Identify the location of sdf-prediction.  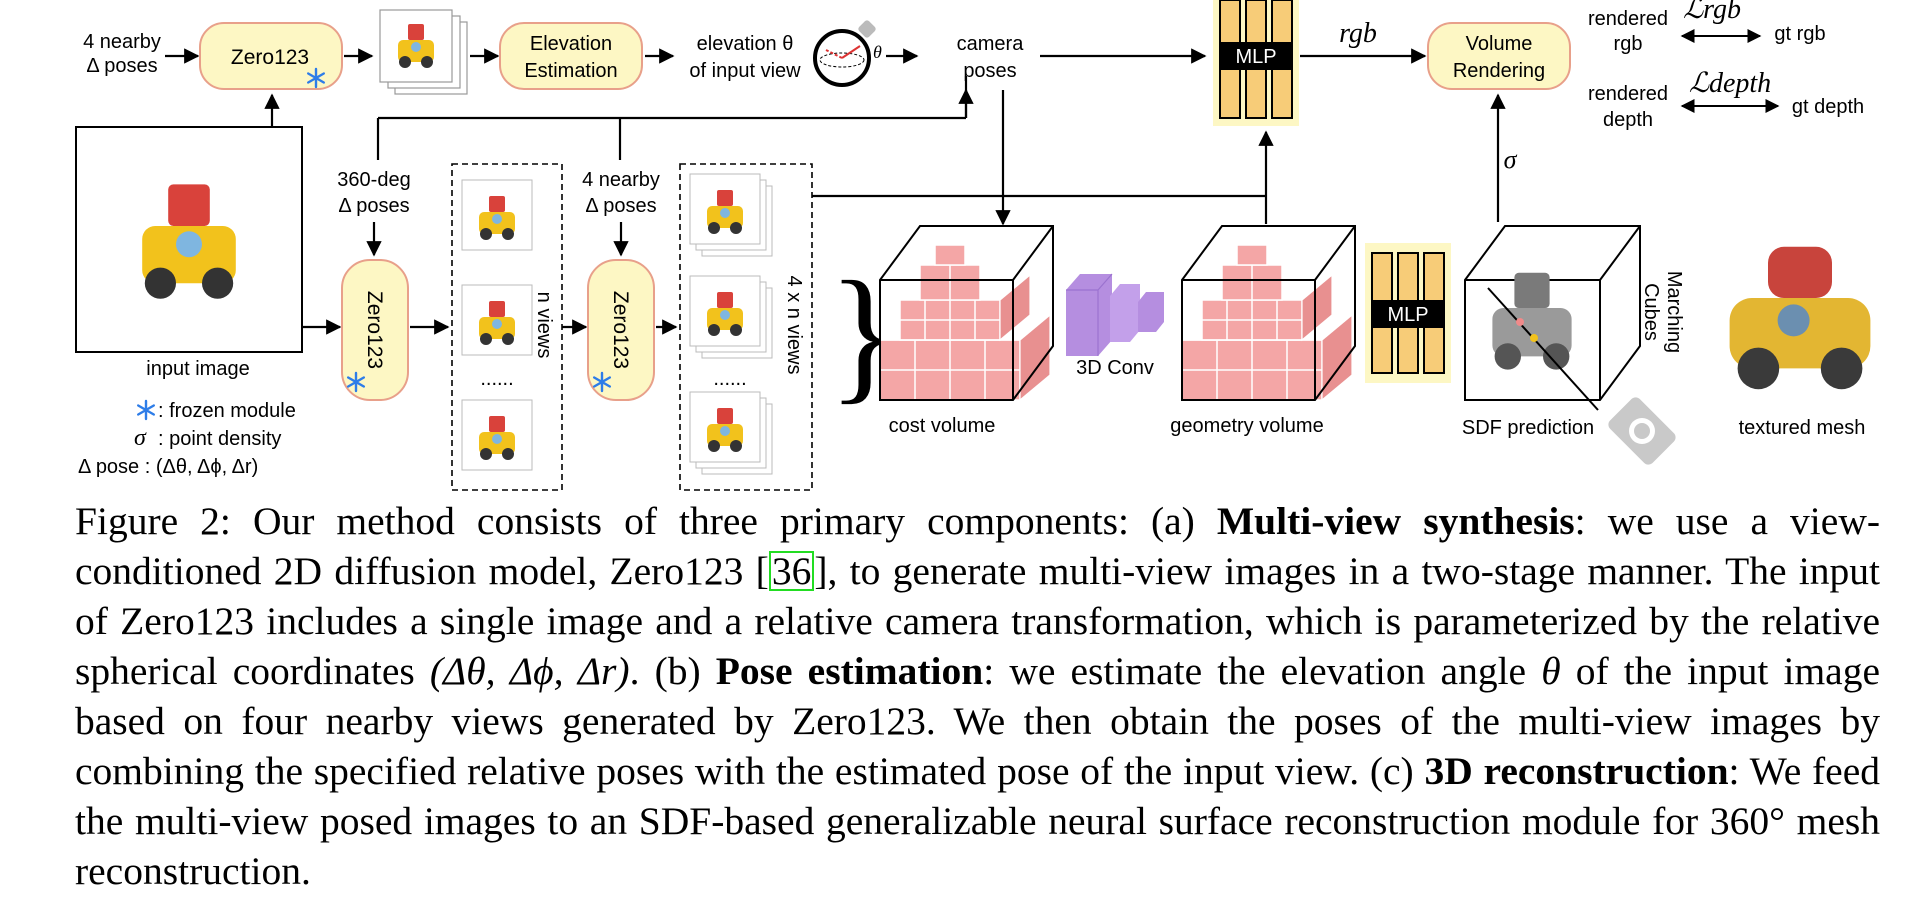
(1552, 318).